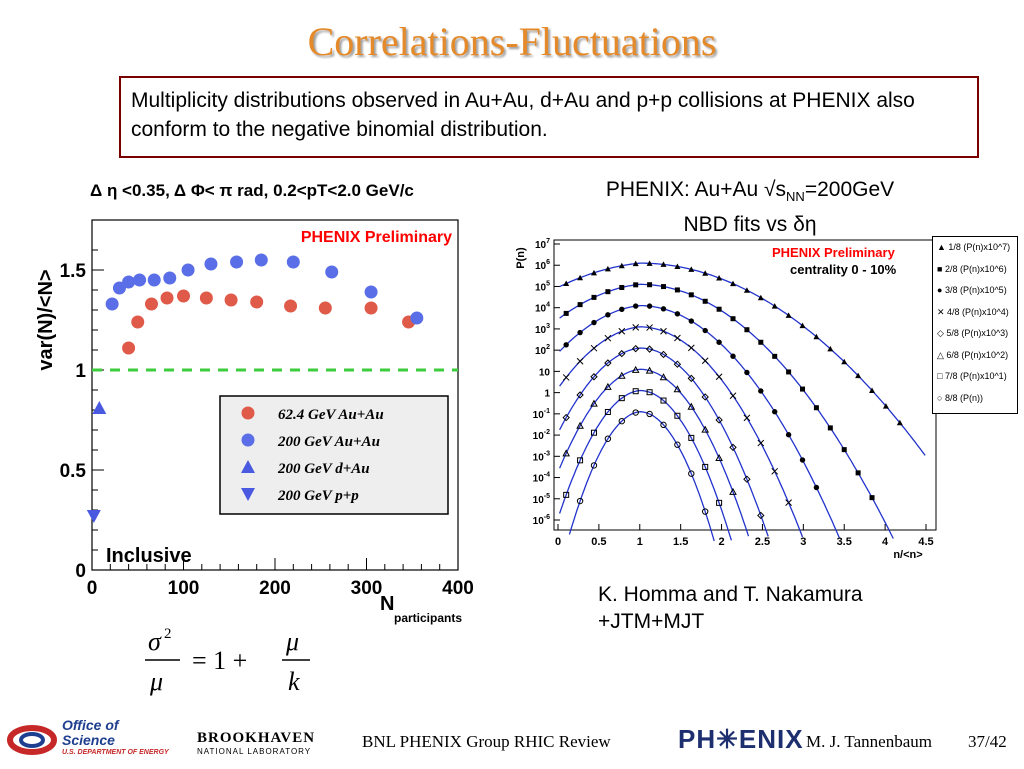  Describe the element at coordinates (73, 471) in the screenshot. I see `y-tick-label: 0.5` at that location.